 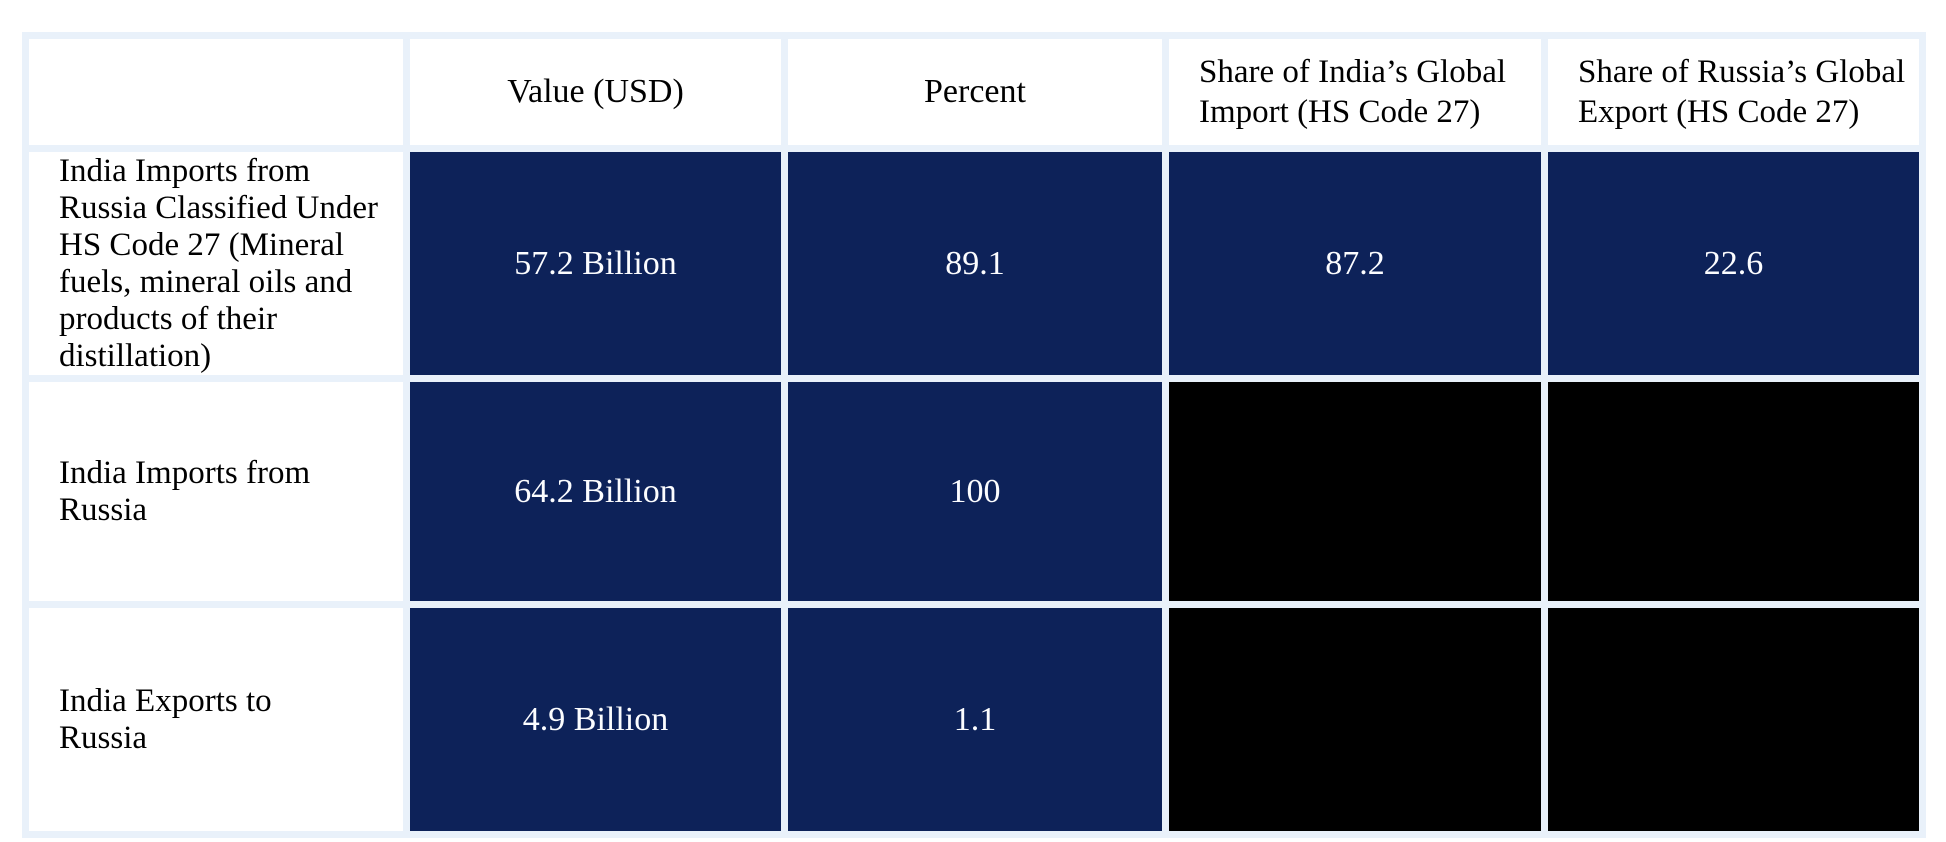 I want to click on row-label-text: India Imports from Russia, so click(x=185, y=491).